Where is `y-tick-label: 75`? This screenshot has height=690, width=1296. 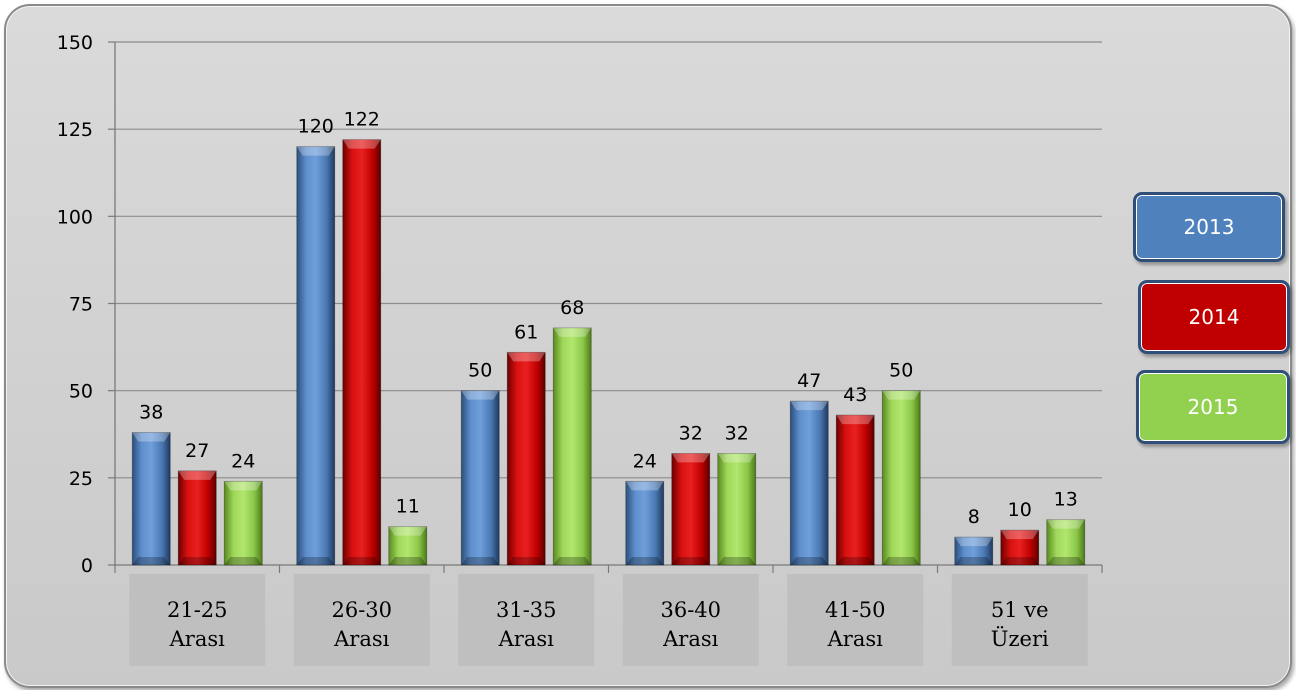
y-tick-label: 75 is located at coordinates (81, 305).